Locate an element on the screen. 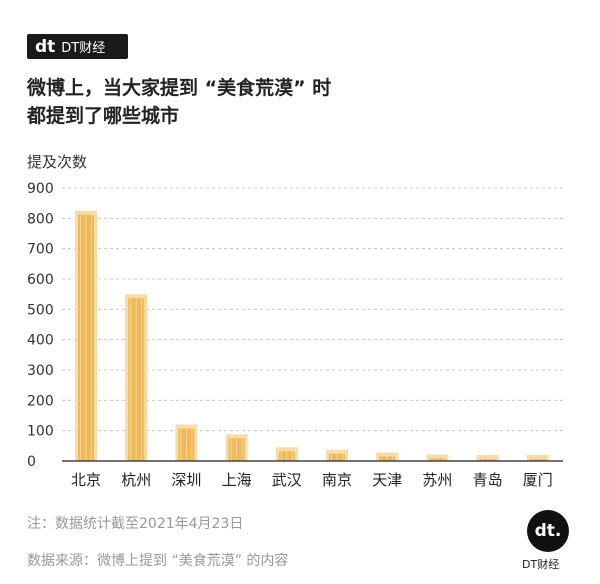 The image size is (600, 584). x-tick-label: 深圳 is located at coordinates (186, 480).